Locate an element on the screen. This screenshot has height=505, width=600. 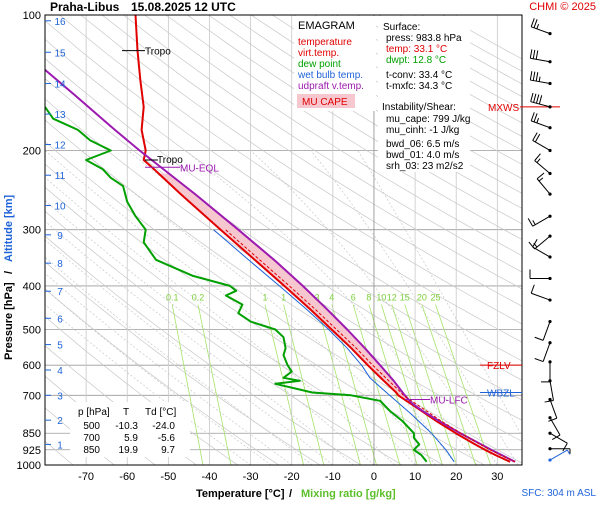
surface-line: press: 983.8 hPa is located at coordinates (424, 38).